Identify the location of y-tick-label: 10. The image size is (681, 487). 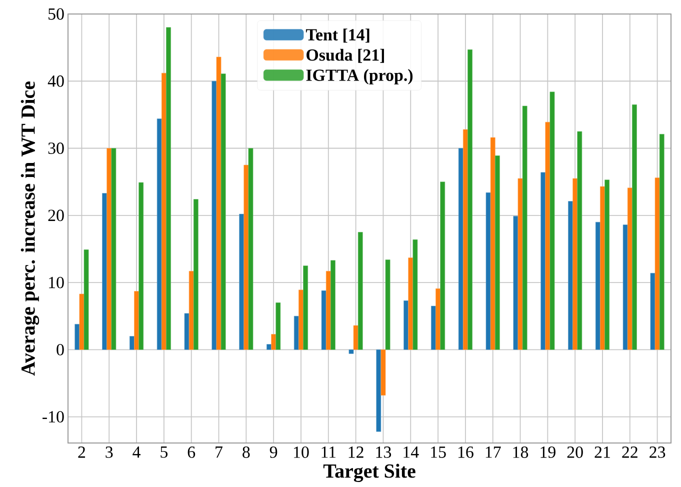
(56, 282).